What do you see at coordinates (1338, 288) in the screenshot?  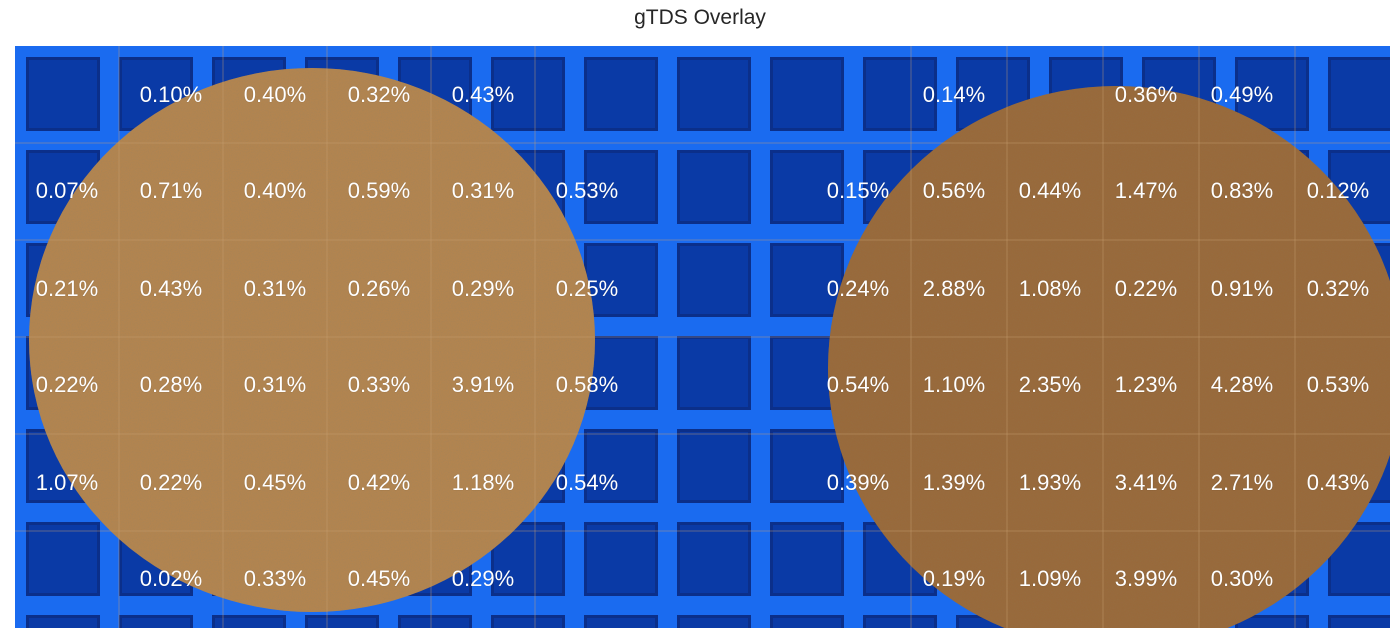 I see `right-tds-label-r3-c6: 0.32%` at bounding box center [1338, 288].